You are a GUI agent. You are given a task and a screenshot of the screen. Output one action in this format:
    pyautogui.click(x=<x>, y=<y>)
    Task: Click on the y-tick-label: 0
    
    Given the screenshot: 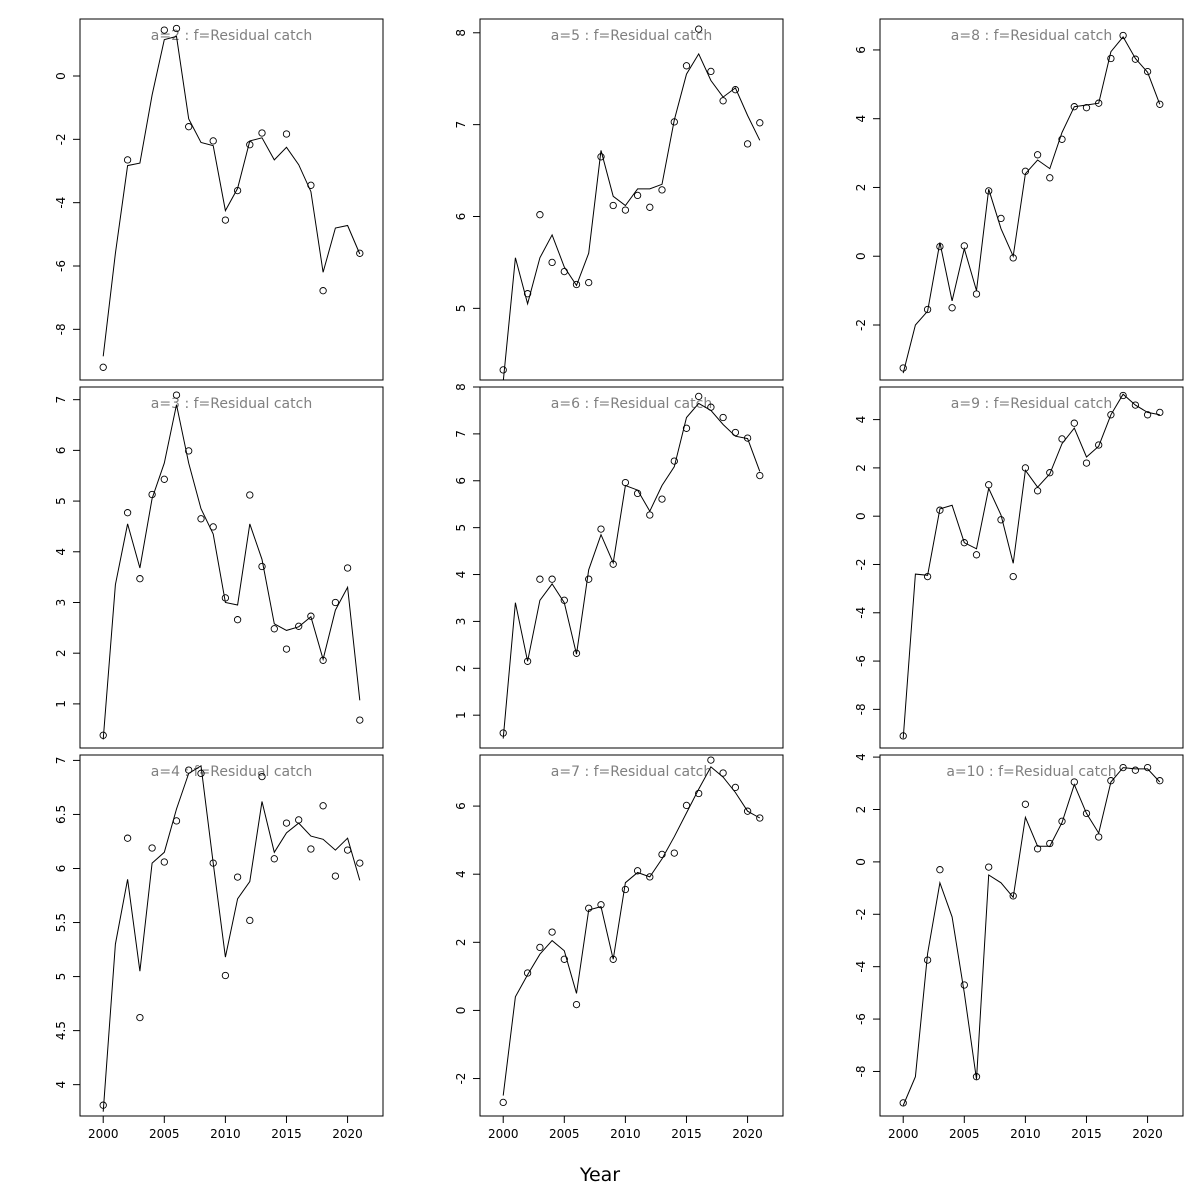 What is the action you would take?
    pyautogui.click(x=861, y=256)
    